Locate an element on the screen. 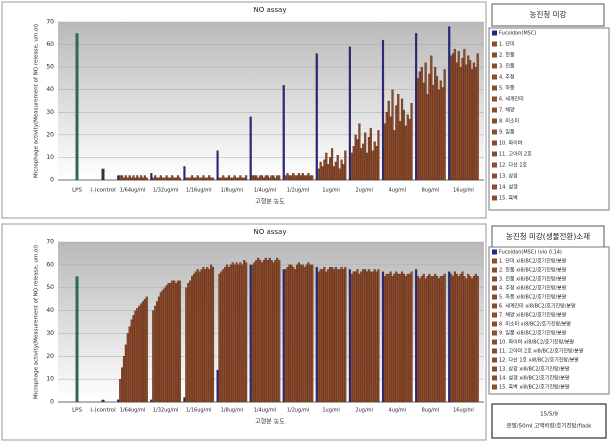 The width and height of the screenshot is (613, 446). panel-title-box is located at coordinates (548, 15).